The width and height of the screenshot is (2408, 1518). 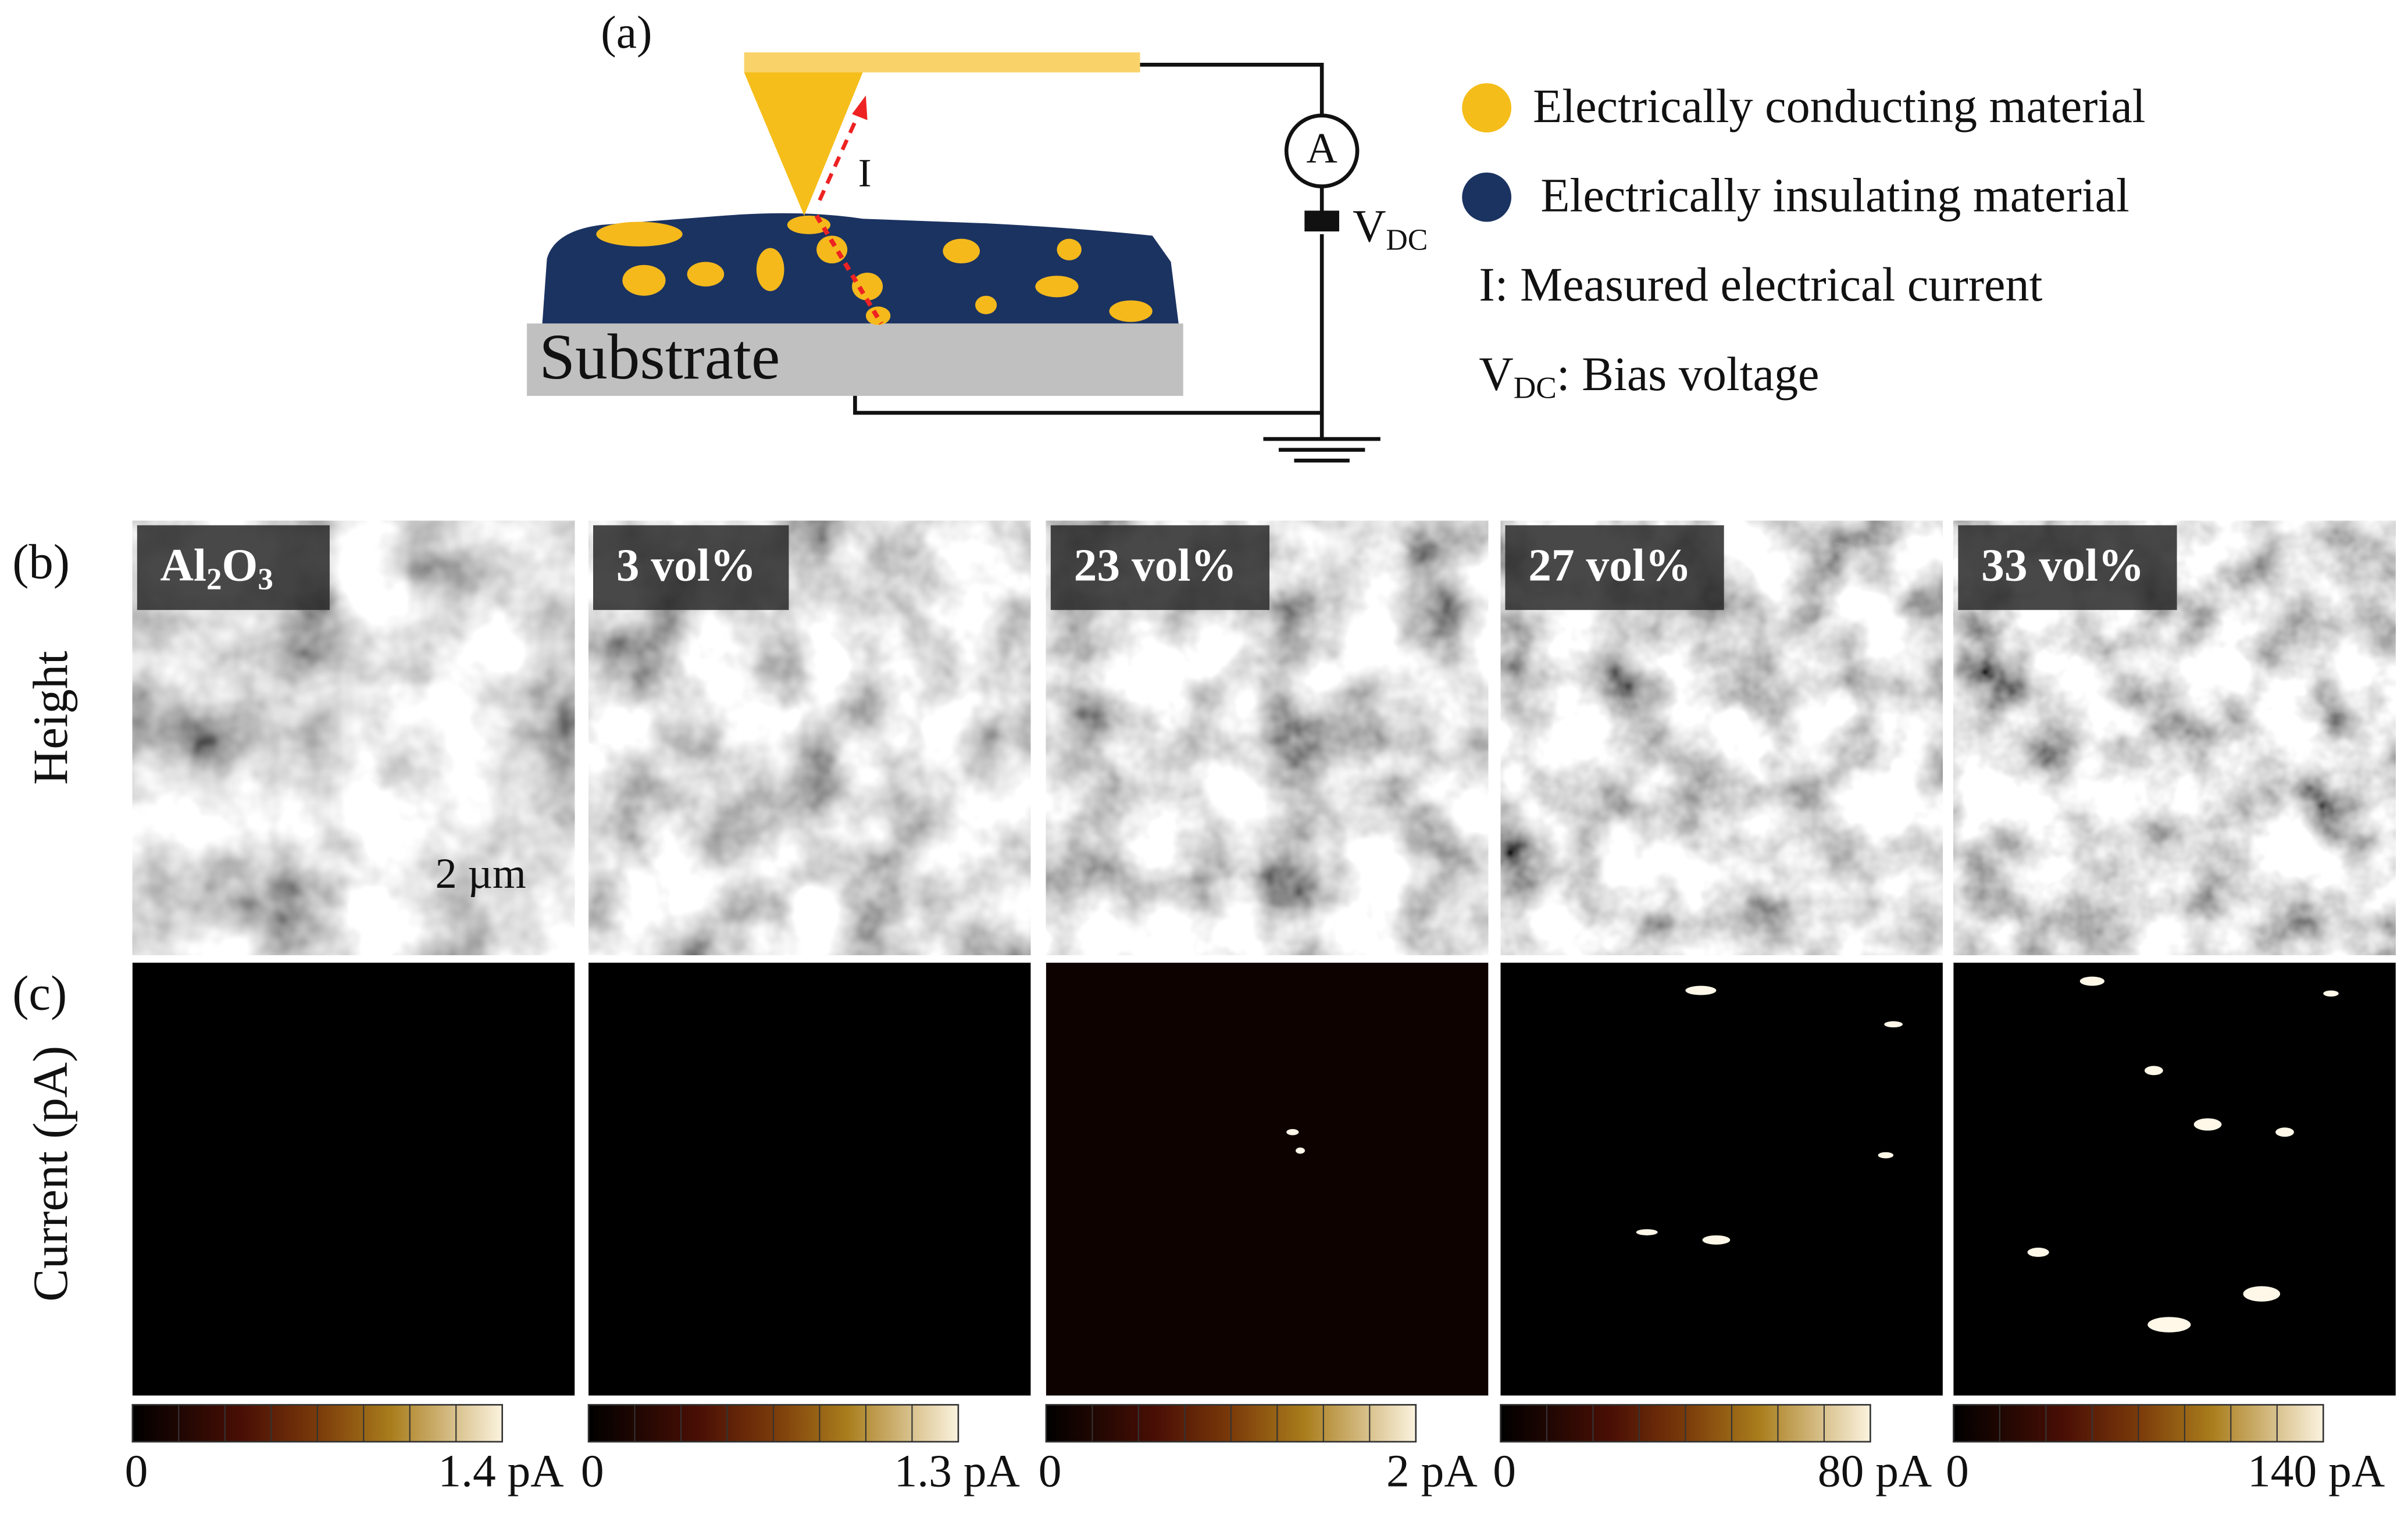 What do you see at coordinates (41, 561) in the screenshot?
I see `text: (b)` at bounding box center [41, 561].